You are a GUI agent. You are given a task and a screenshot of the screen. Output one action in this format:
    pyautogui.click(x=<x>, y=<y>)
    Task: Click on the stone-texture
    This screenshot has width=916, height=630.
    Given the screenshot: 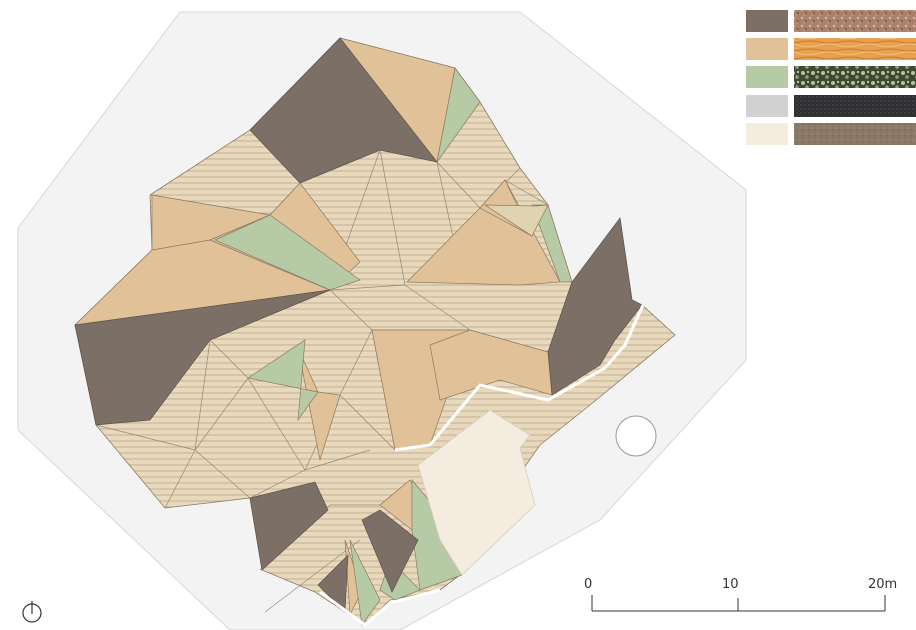 What is the action you would take?
    pyautogui.click(x=855, y=21)
    